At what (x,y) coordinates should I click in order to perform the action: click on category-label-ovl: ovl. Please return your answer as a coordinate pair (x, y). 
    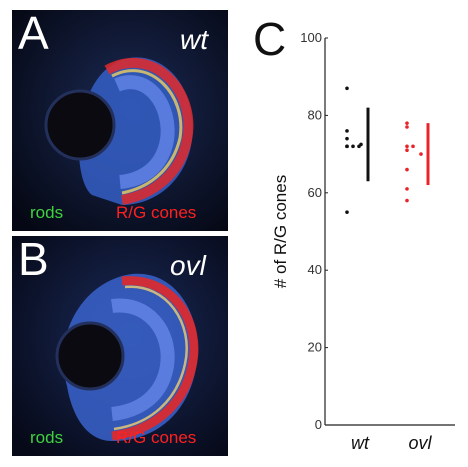
    Looking at the image, I should click on (420, 443).